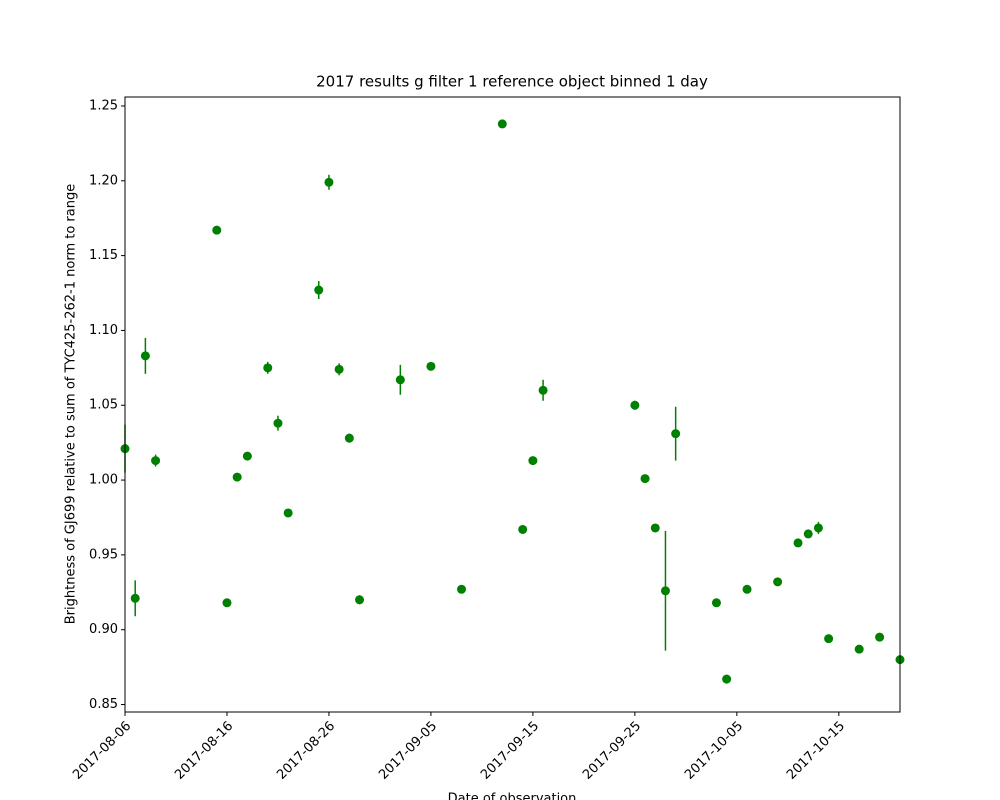 The image size is (1000, 800). I want to click on y-tick-label: 1.15, so click(103, 255).